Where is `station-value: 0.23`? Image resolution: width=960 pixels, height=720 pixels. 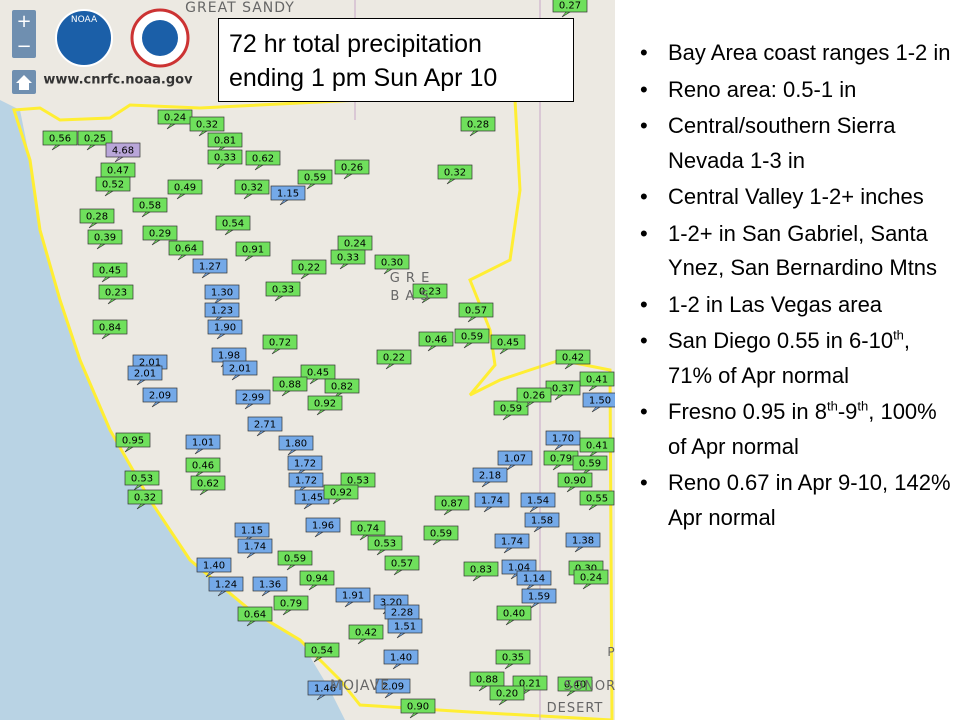 station-value: 0.23 is located at coordinates (116, 293).